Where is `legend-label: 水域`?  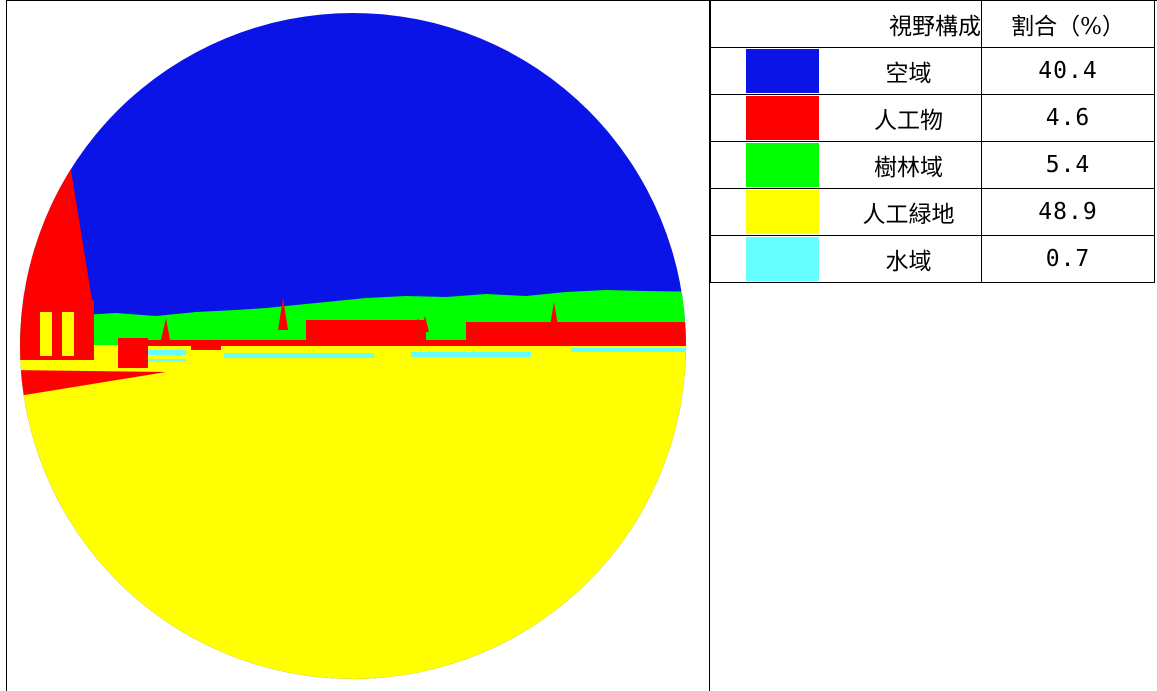
legend-label: 水域 is located at coordinates (909, 259).